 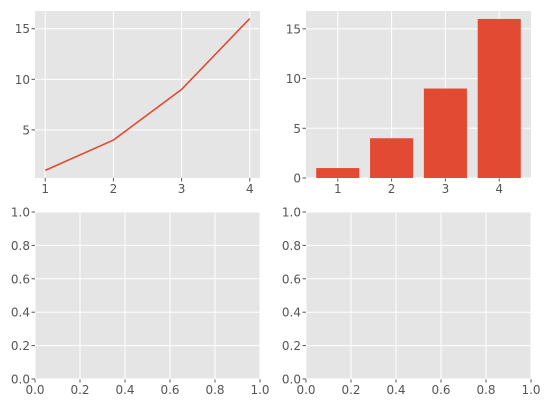 I want to click on series-line, so click(x=147, y=95).